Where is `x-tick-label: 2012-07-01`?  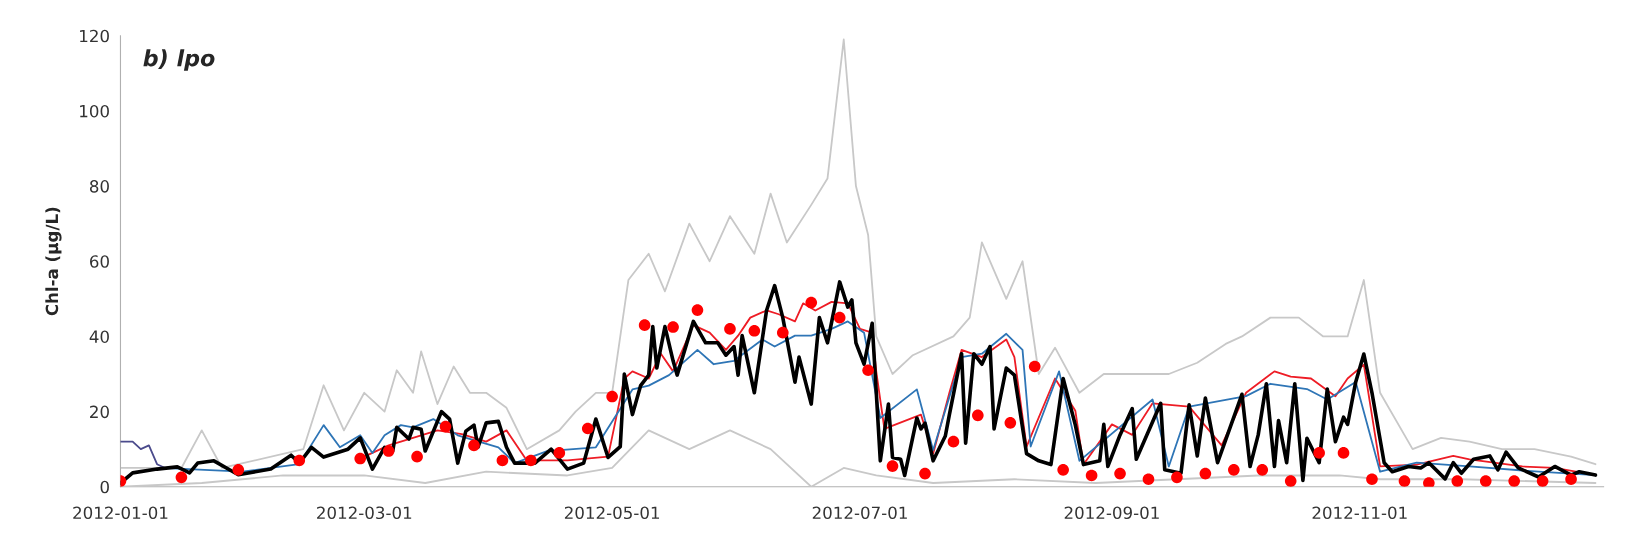
x-tick-label: 2012-07-01 is located at coordinates (859, 513).